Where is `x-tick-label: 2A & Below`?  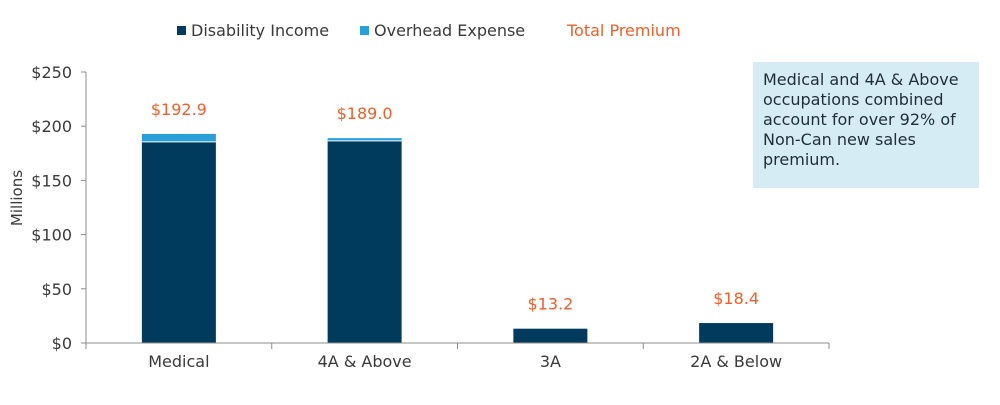 x-tick-label: 2A & Below is located at coordinates (736, 361).